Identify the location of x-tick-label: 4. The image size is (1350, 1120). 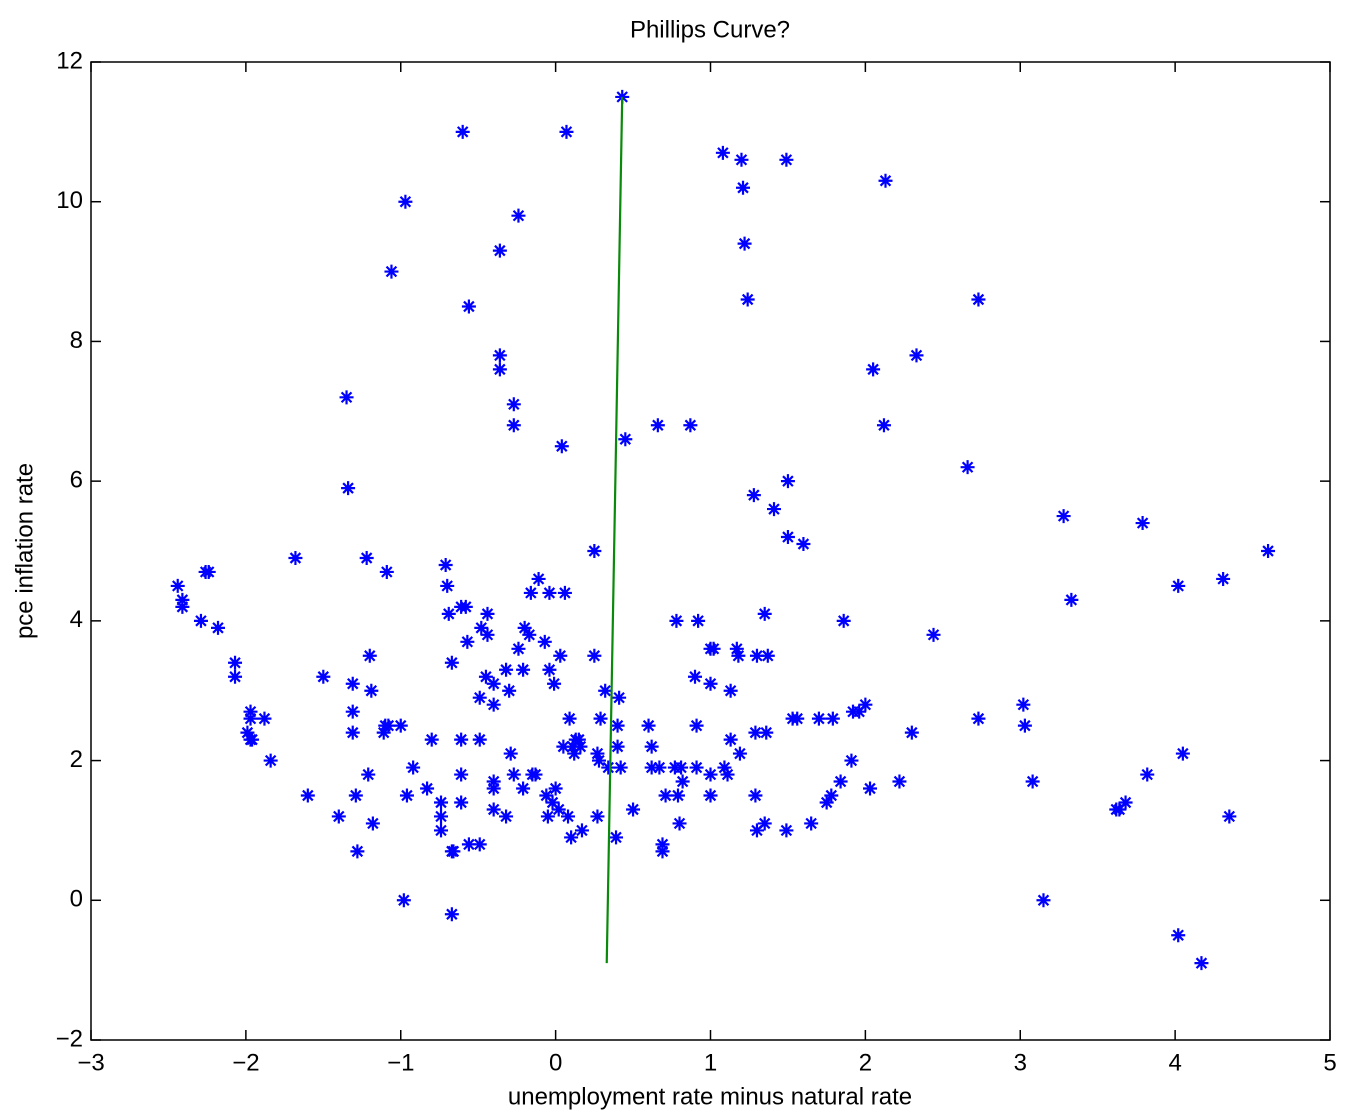
(1174, 1062).